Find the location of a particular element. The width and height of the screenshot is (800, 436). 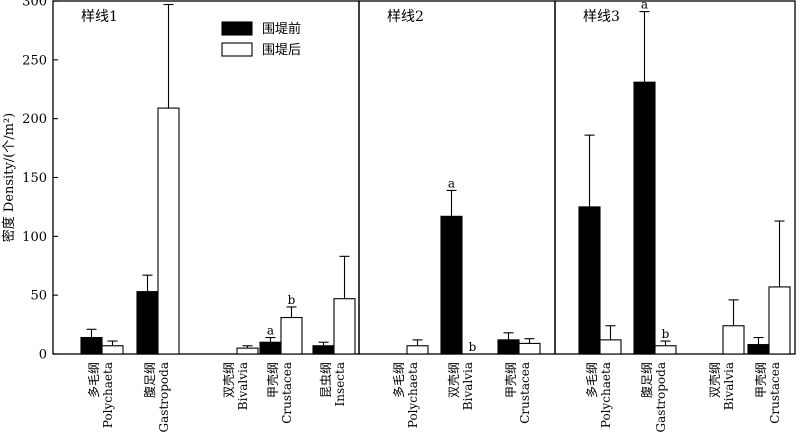

legend-label: 围堤后 is located at coordinates (281, 50).